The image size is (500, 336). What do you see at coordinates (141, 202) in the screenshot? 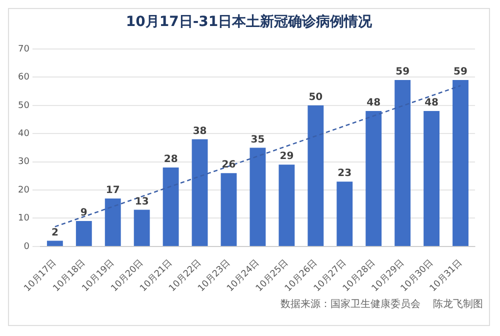
I see `data-label: 13` at bounding box center [141, 202].